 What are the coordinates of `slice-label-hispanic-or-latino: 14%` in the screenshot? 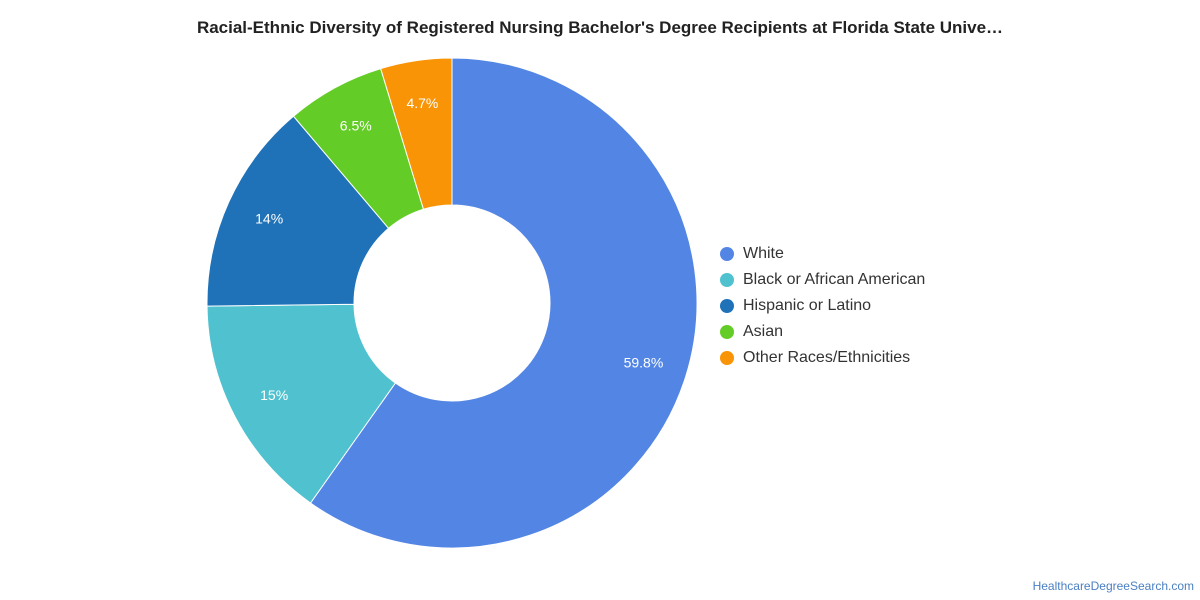 It's located at (269, 218).